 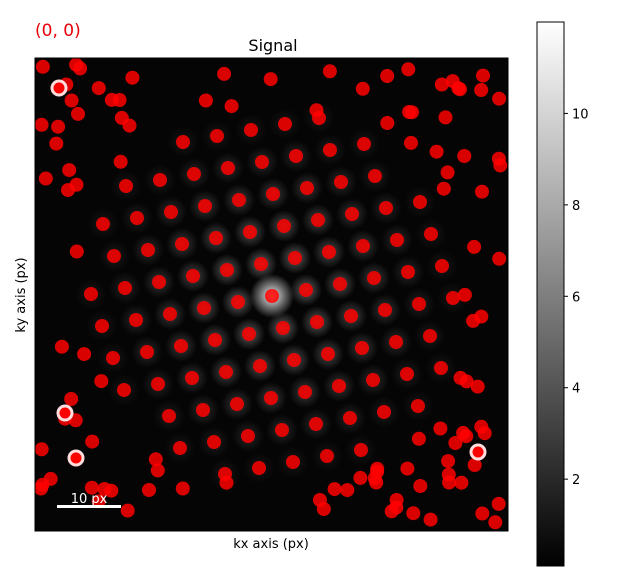 I want to click on scale-bar: 10 px, so click(x=89, y=500).